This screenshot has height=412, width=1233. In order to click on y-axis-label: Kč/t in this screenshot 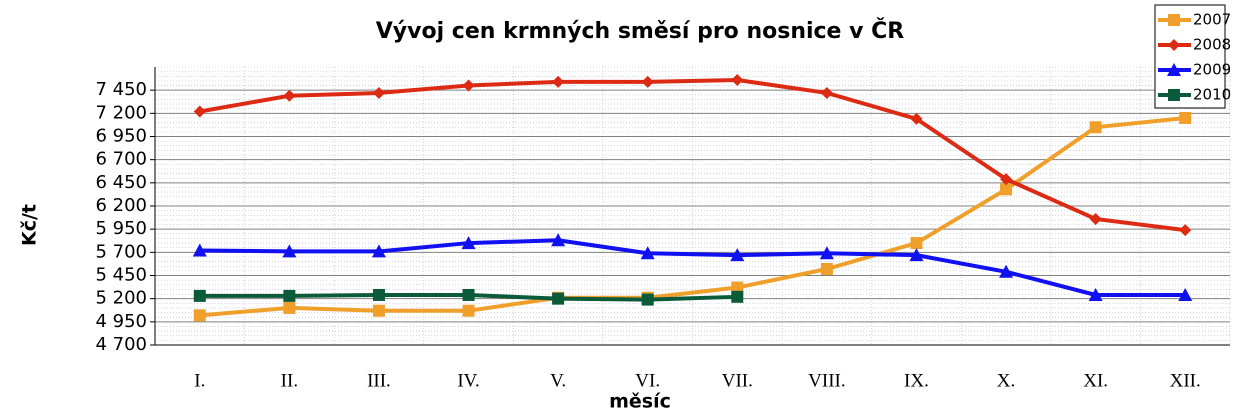, I will do `click(30, 225)`.